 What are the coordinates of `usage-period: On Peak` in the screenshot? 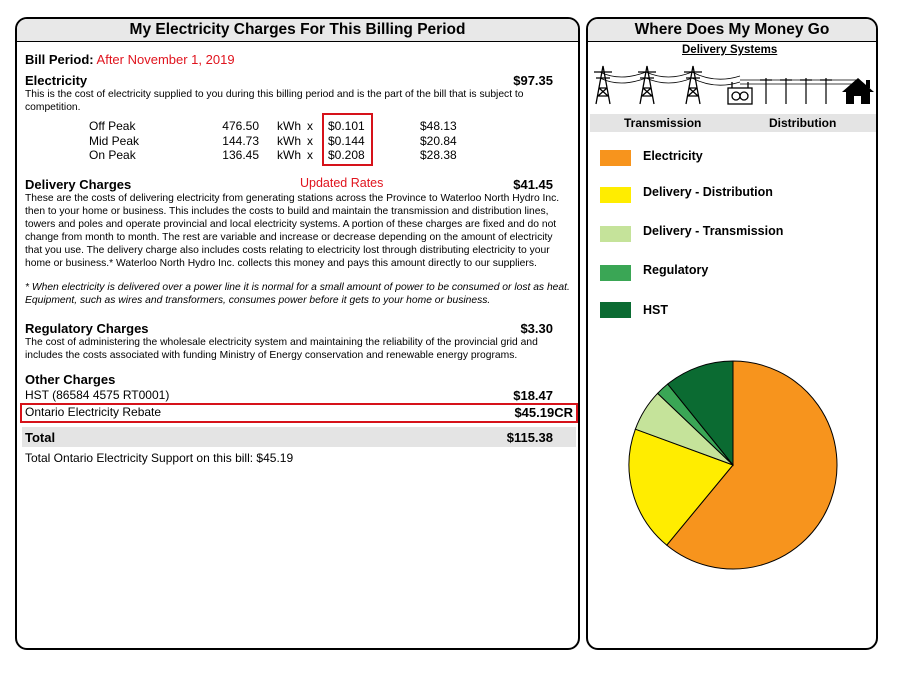 It's located at (112, 155).